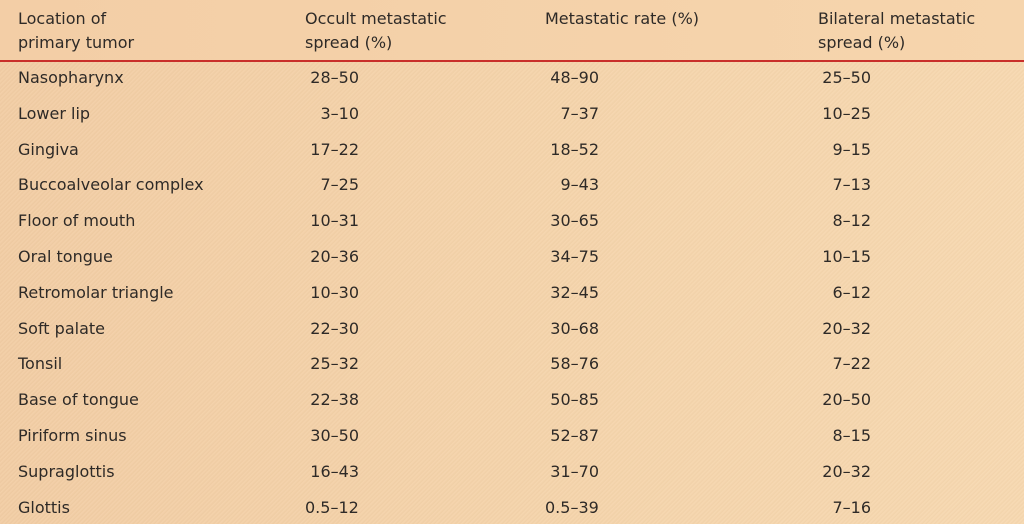  I want to click on header-location: Location of primary tumor, so click(143, 31).